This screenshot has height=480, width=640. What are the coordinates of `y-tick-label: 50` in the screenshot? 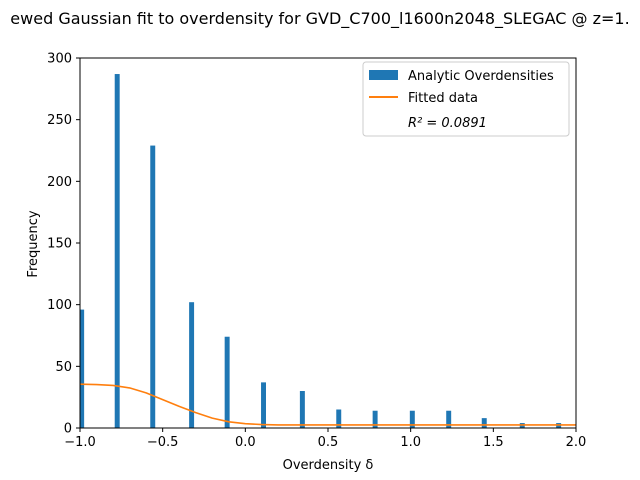 It's located at (63, 367).